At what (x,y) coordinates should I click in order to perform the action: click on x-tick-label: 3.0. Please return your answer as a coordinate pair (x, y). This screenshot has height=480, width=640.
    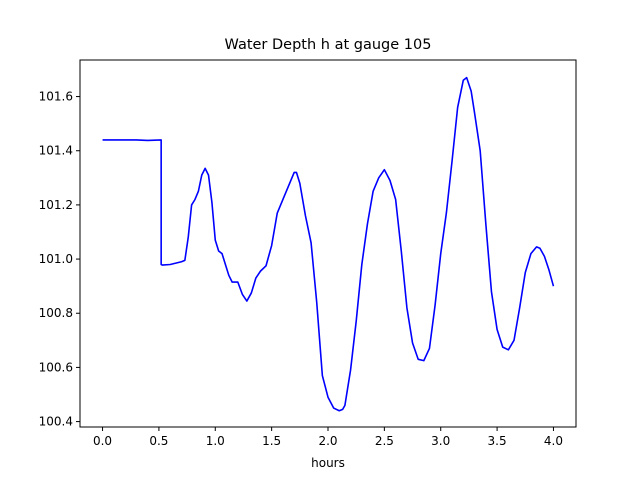
    Looking at the image, I should click on (440, 441).